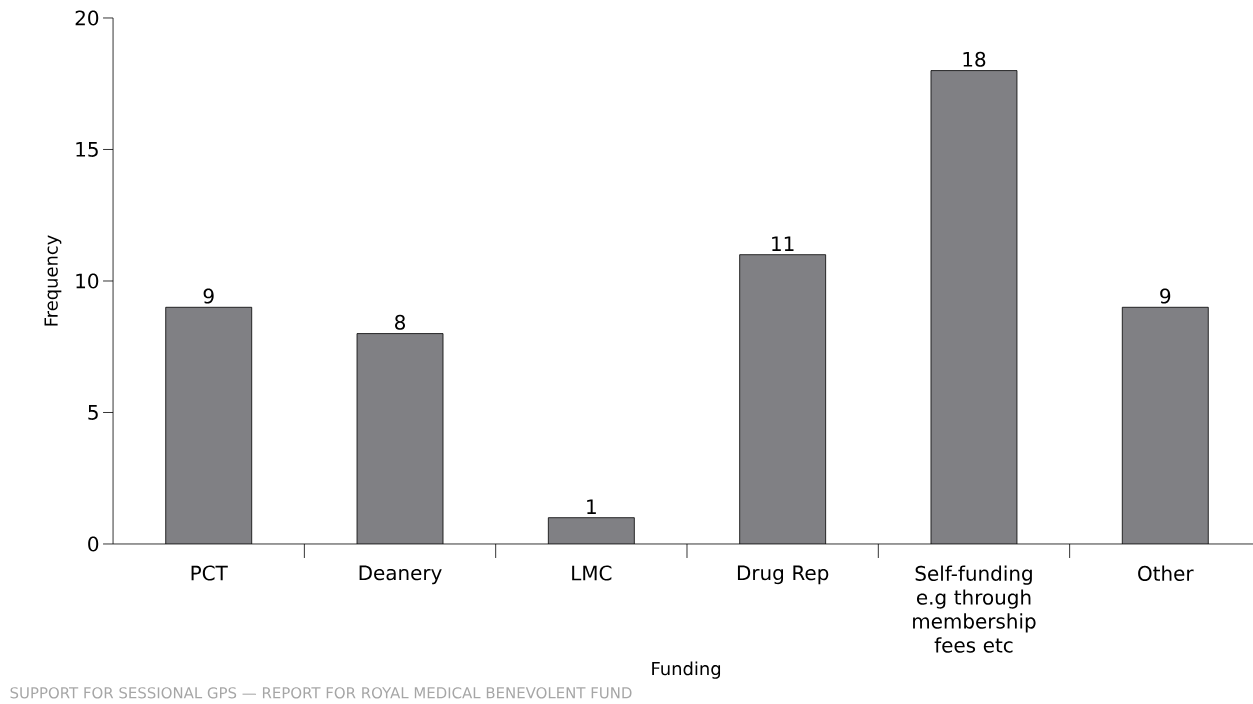 The image size is (1253, 704). What do you see at coordinates (974, 609) in the screenshot?
I see `x-tick-label: Self-funding e.g through membership fees etc` at bounding box center [974, 609].